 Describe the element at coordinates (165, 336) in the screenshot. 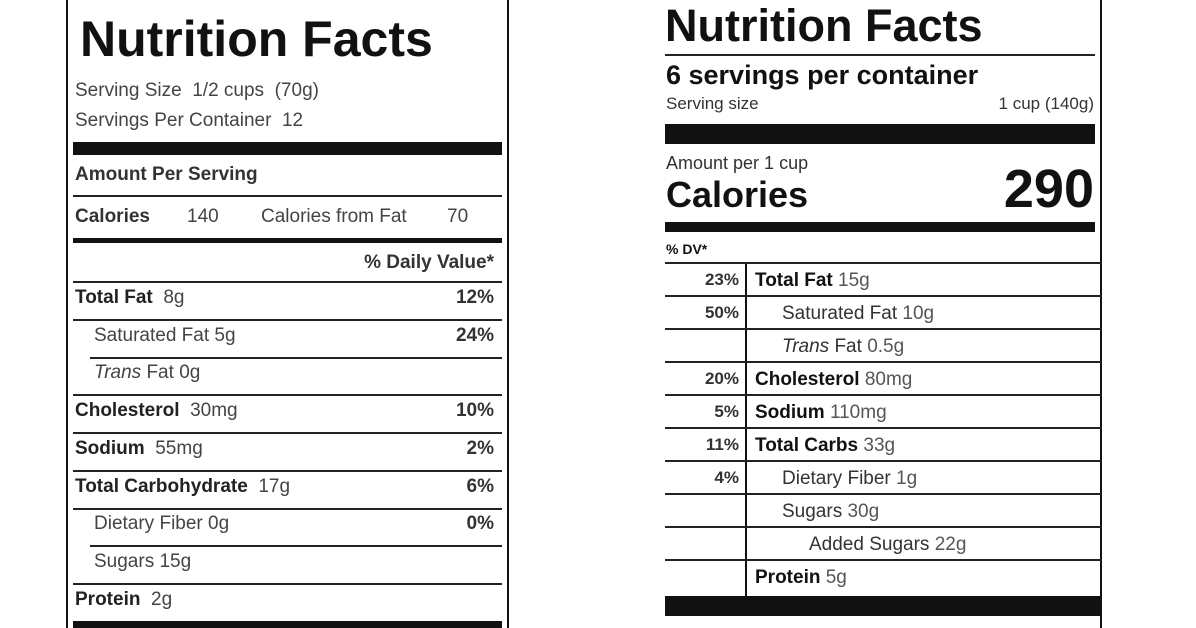

I see `nutrient-row: Saturated Fat 5g` at that location.